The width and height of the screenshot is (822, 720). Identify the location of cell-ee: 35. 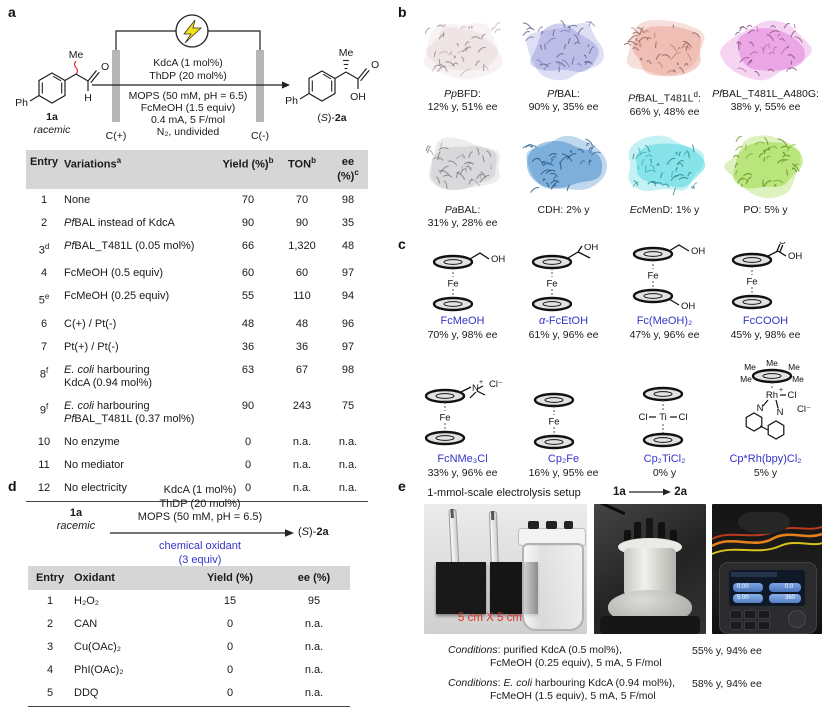
(348, 222).